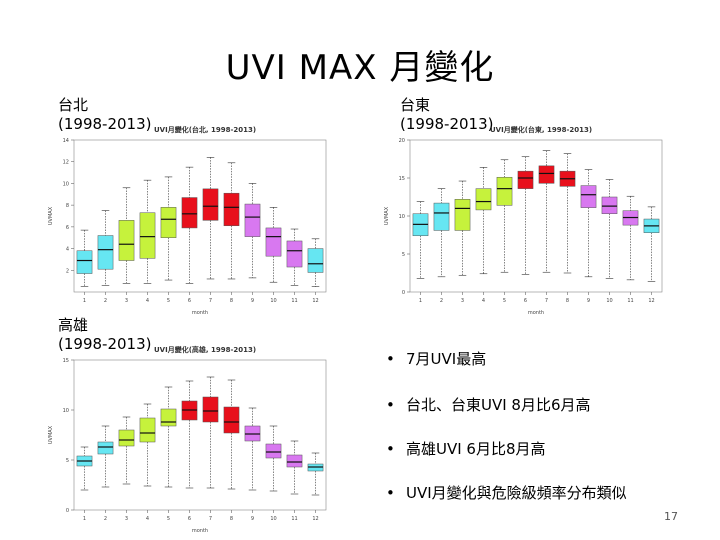 This screenshot has width=720, height=540. What do you see at coordinates (488, 405) in the screenshot?
I see `finding-item: • 台北、台東UVI 8月比6月高` at bounding box center [488, 405].